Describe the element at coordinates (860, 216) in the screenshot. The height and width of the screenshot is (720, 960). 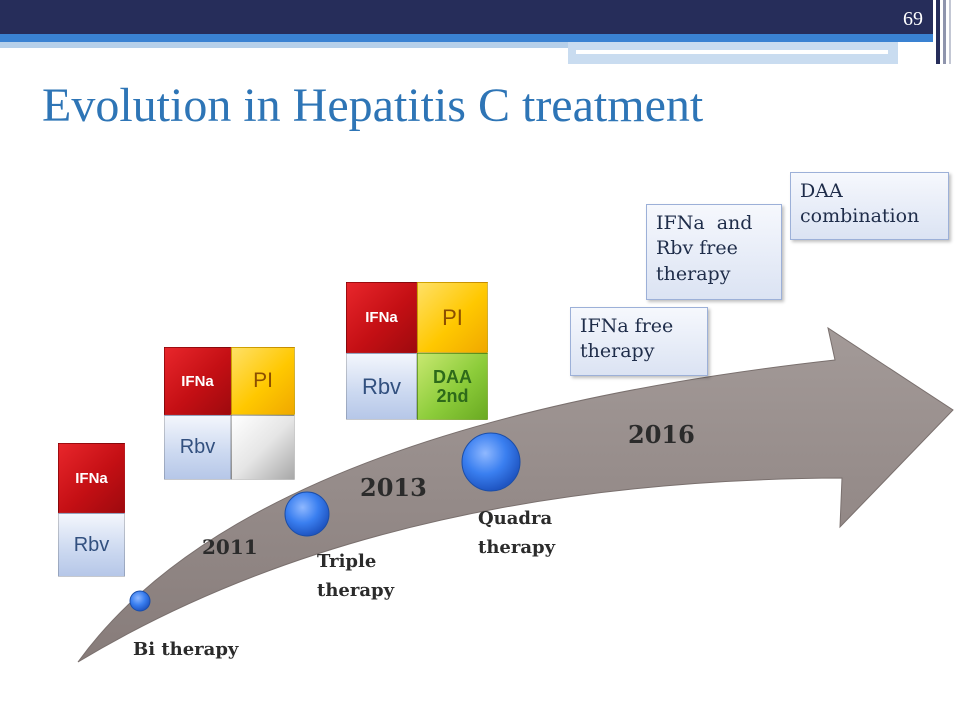
I see `callout-daa-line-2: combination` at that location.